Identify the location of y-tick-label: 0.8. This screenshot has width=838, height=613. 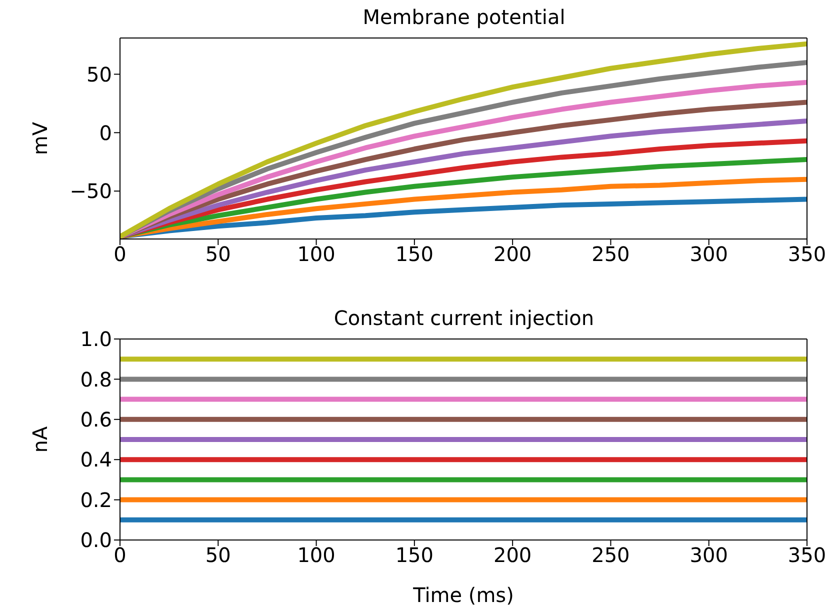
(96, 379).